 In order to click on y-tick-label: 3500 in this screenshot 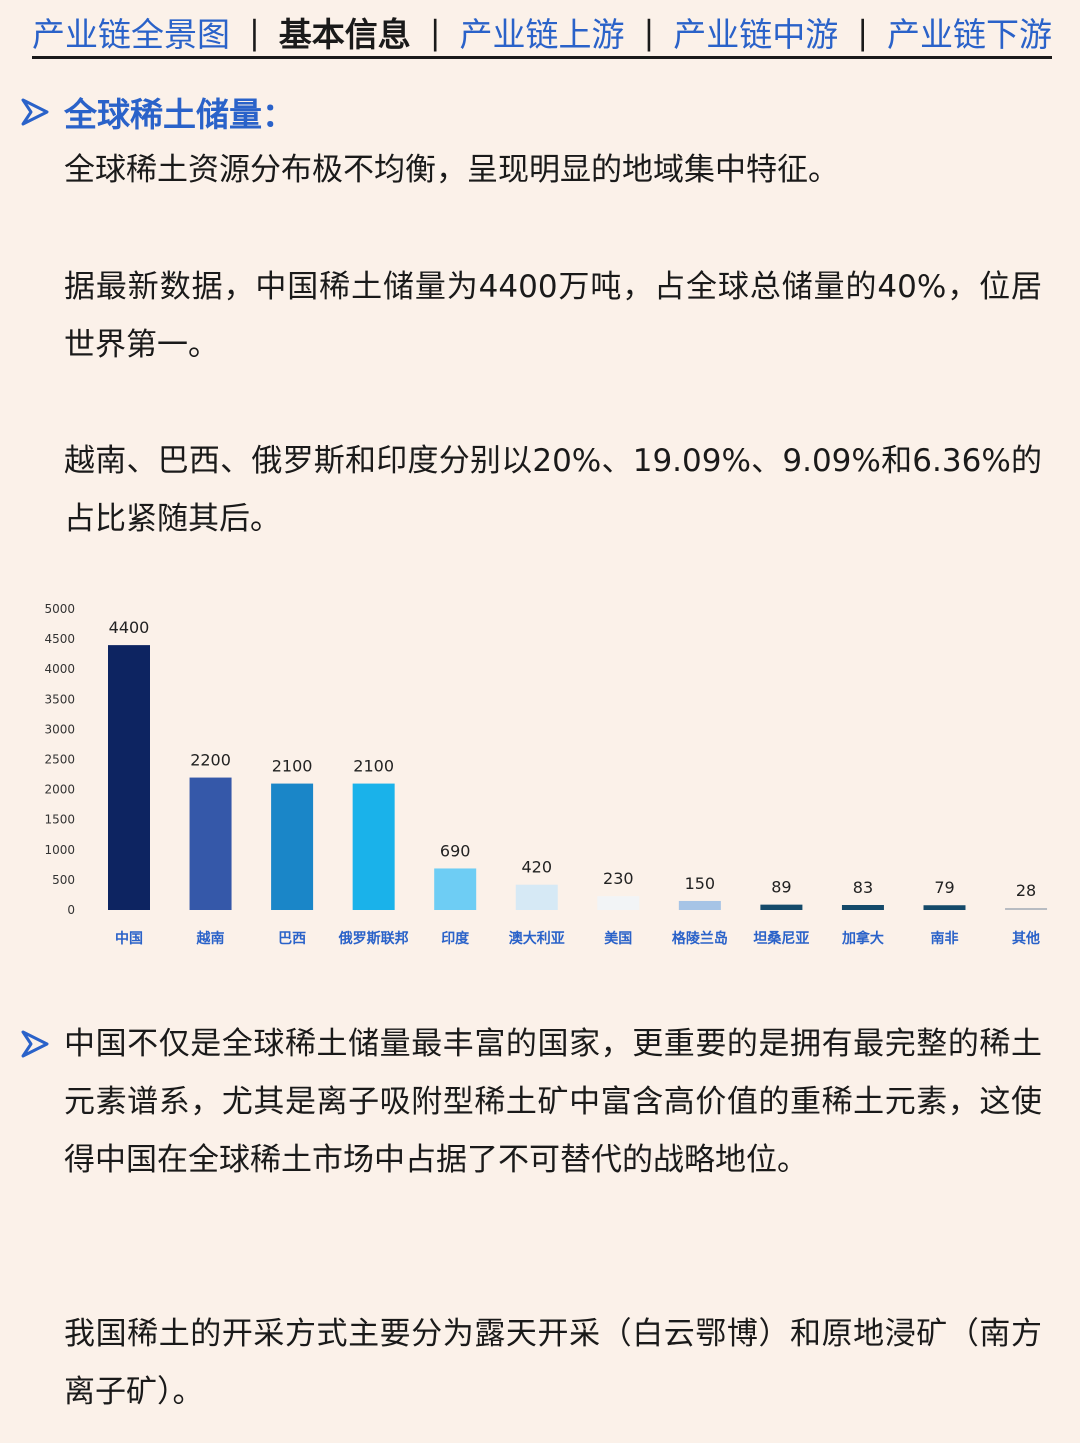, I will do `click(59, 699)`.